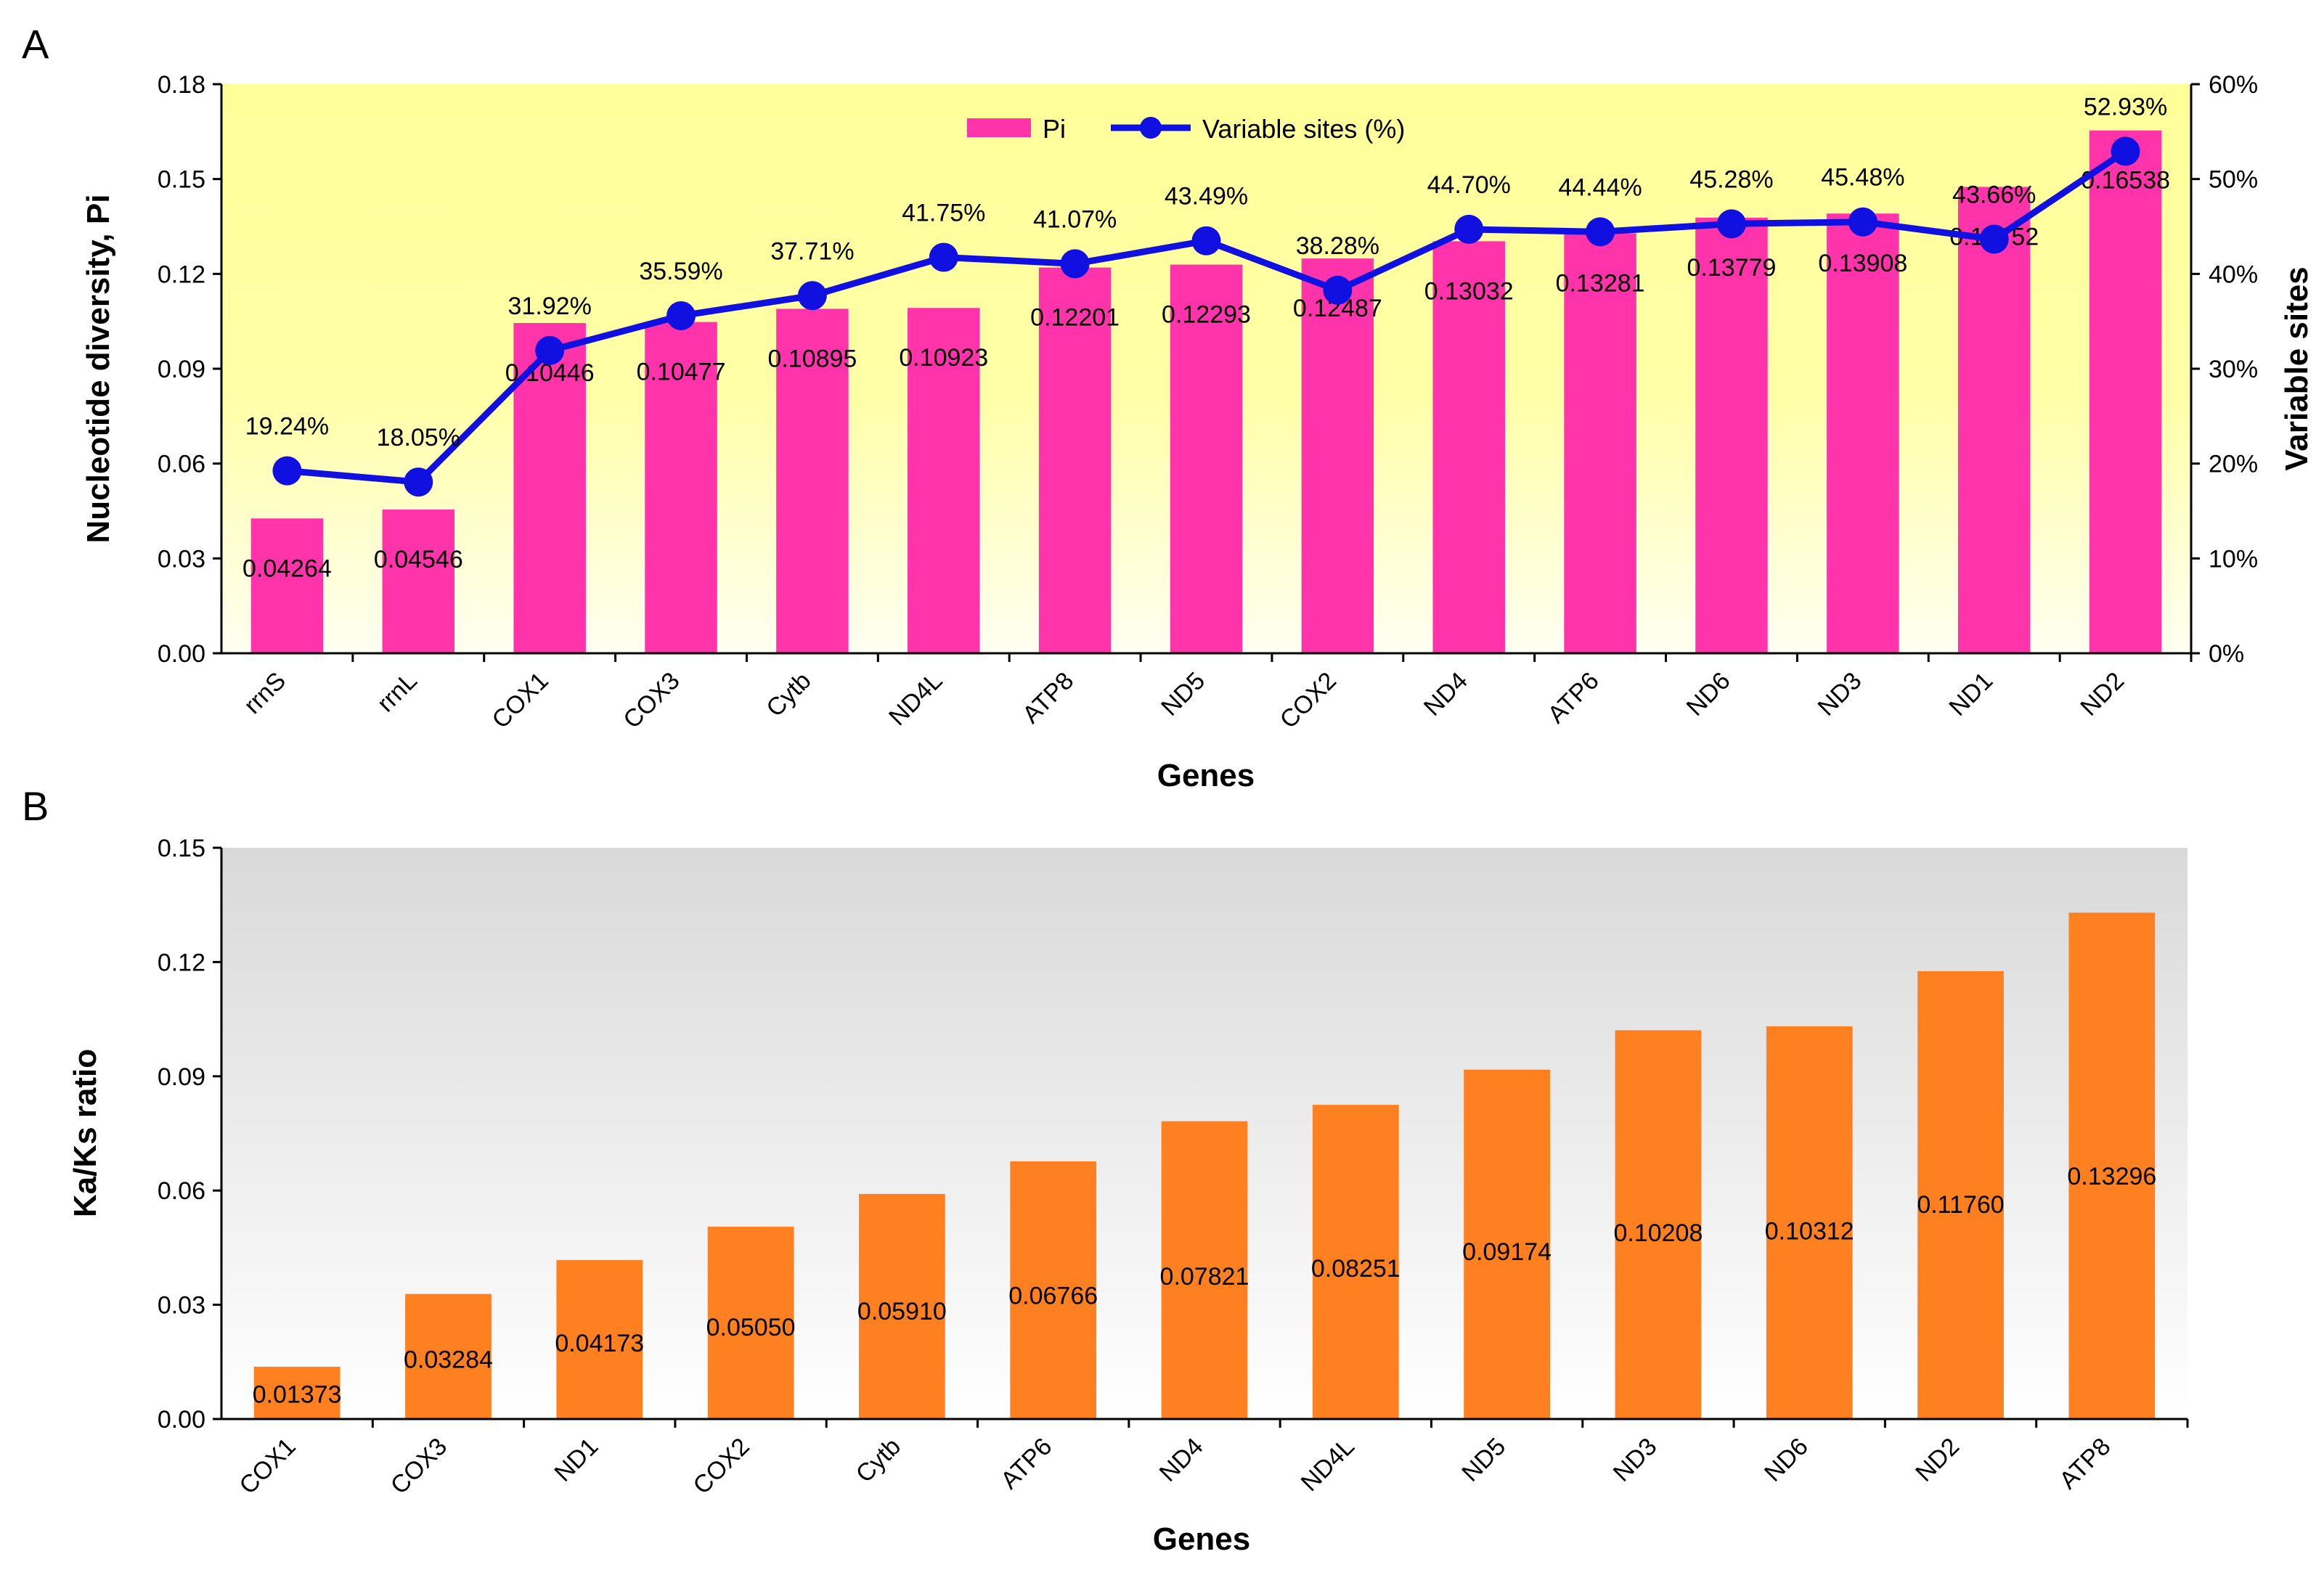 The image size is (2324, 1570). Describe the element at coordinates (1202, 1539) in the screenshot. I see `x-axis-title-b: Genes` at that location.